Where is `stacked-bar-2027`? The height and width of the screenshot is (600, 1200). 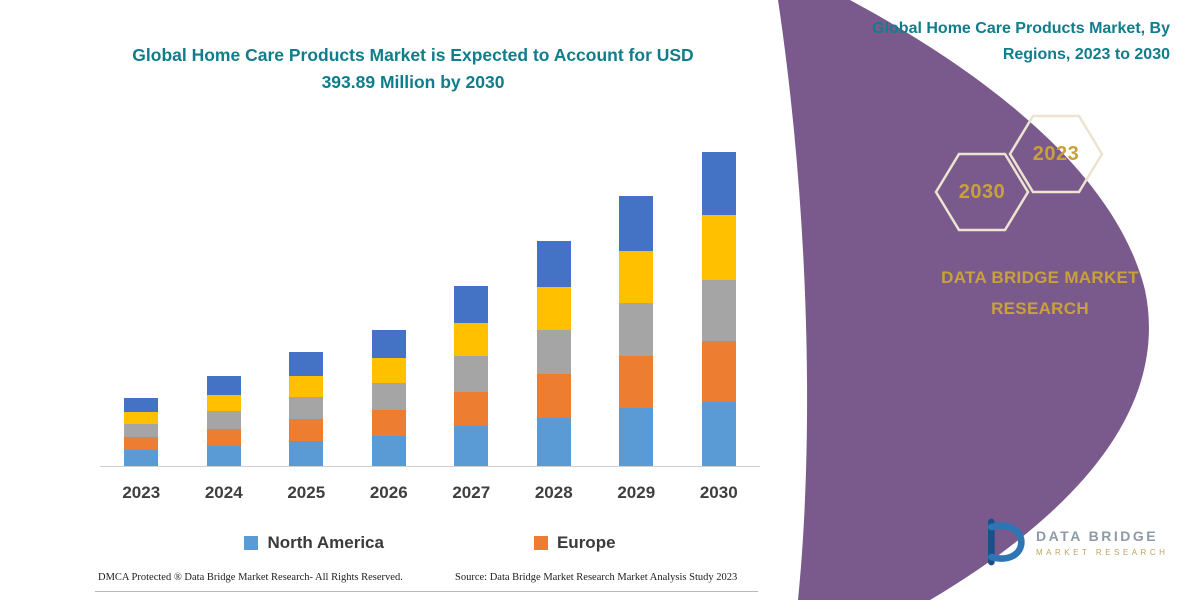
stacked-bar-2027 is located at coordinates (471, 376).